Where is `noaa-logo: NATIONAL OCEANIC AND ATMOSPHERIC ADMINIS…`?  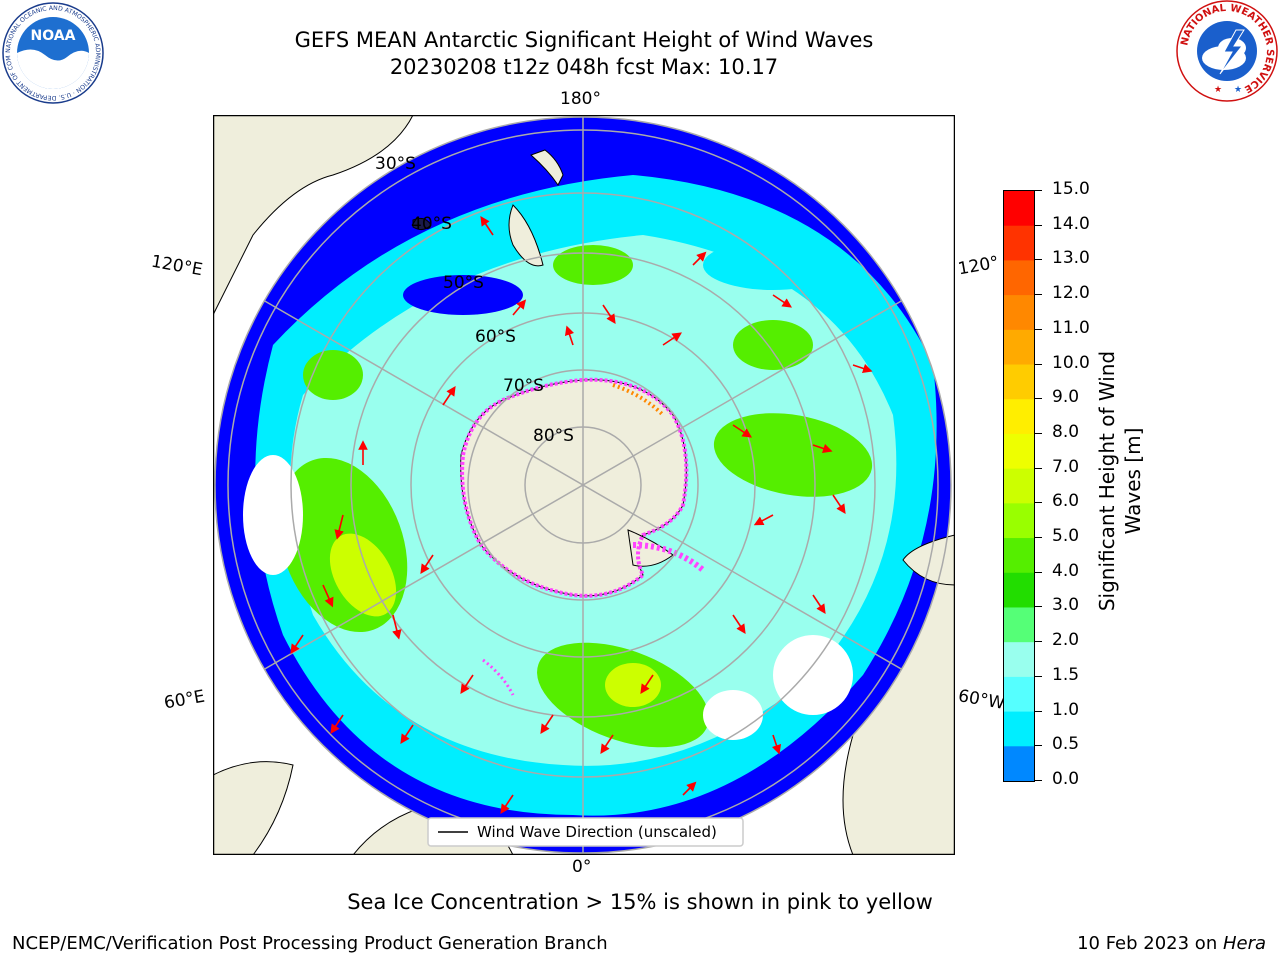
noaa-logo: NATIONAL OCEANIC AND ATMOSPHERIC ADMINIS… is located at coordinates (52, 52).